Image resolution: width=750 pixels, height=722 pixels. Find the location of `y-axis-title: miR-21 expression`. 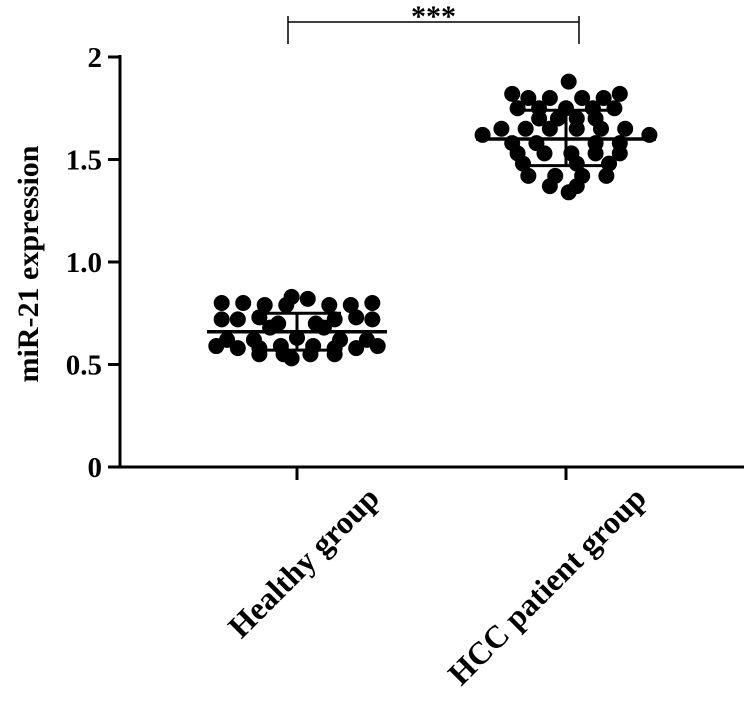

y-axis-title: miR-21 expression is located at coordinates (28, 263).